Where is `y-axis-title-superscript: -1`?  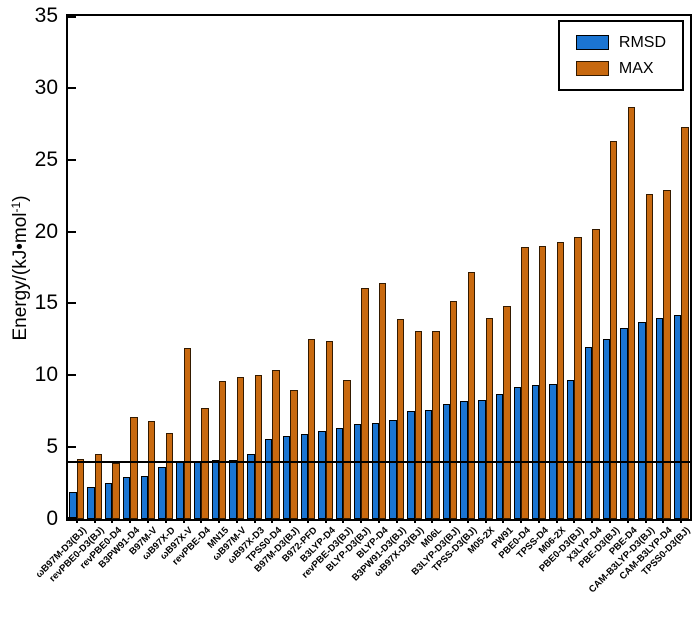
y-axis-title-superscript: -1 is located at coordinates (16, 207).